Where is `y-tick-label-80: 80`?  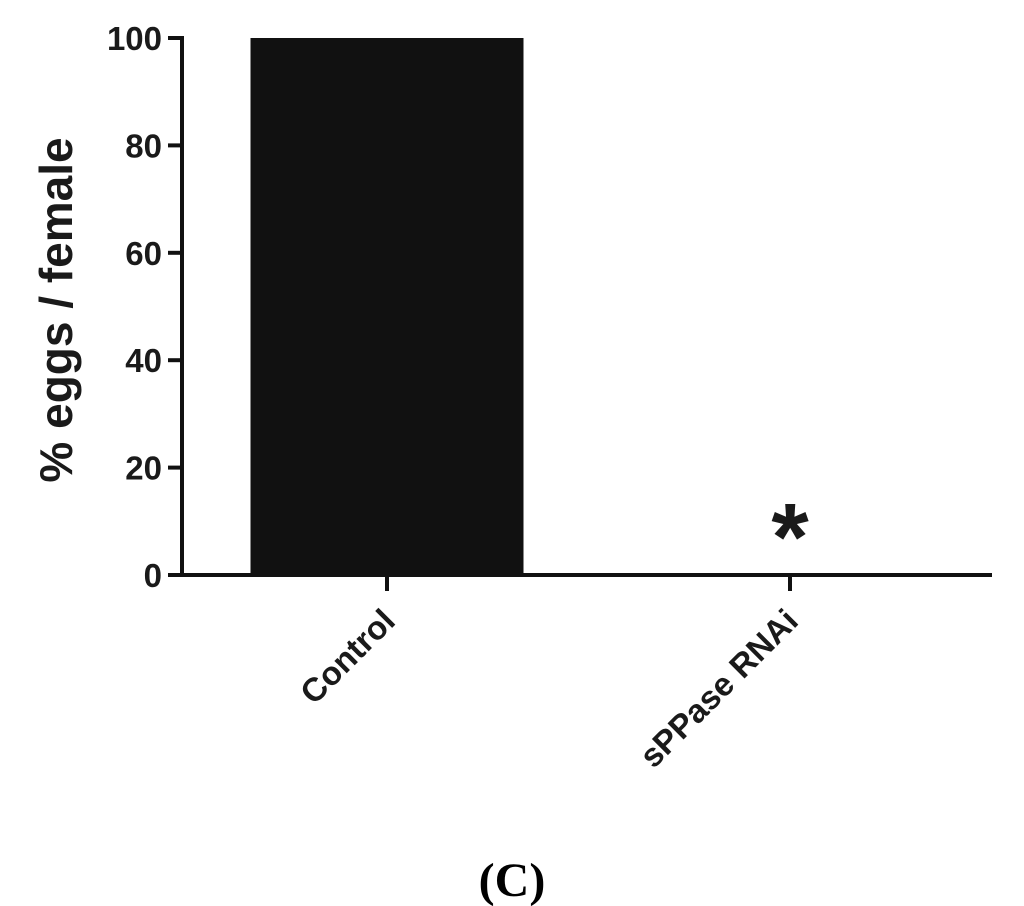 y-tick-label-80: 80 is located at coordinates (143, 145).